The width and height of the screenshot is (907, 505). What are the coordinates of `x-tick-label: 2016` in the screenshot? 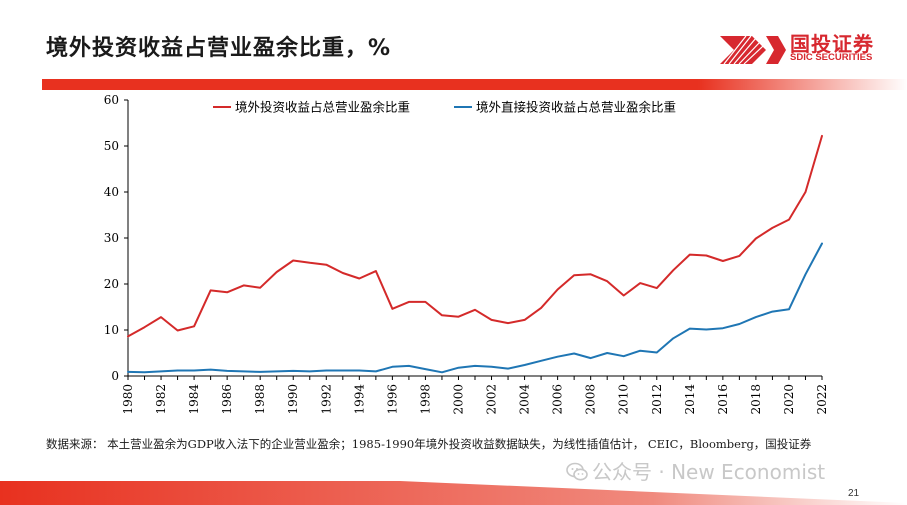 It's located at (723, 399).